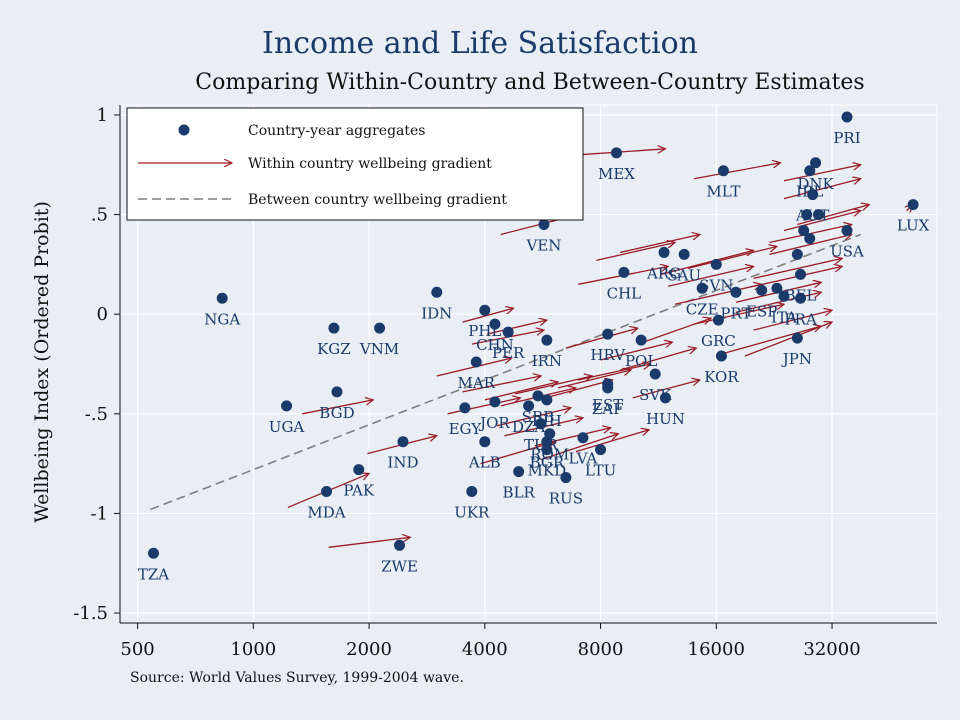 The image size is (960, 720). Describe the element at coordinates (326, 513) in the screenshot. I see `country-label: MDA` at that location.